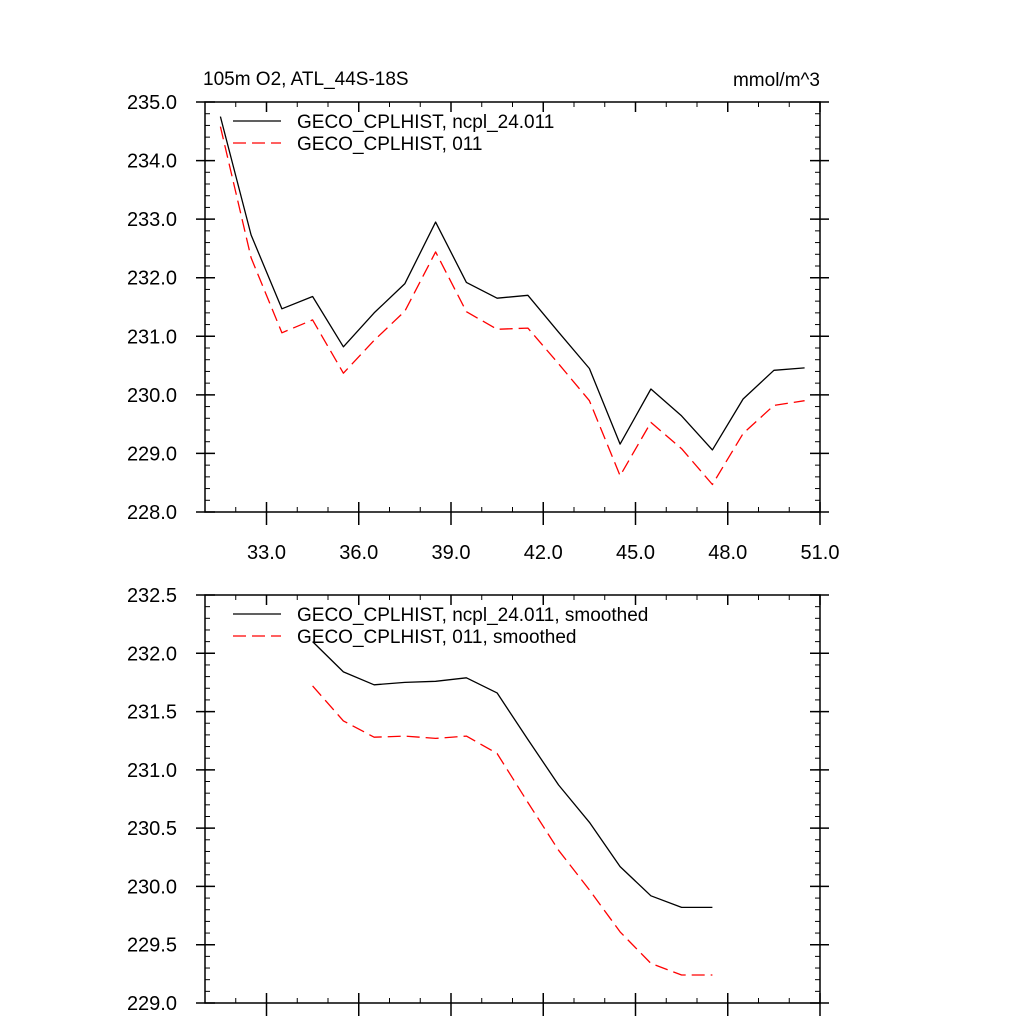 The width and height of the screenshot is (1024, 1024). Describe the element at coordinates (152, 596) in the screenshot. I see `y-tick-label: 232.5` at that location.